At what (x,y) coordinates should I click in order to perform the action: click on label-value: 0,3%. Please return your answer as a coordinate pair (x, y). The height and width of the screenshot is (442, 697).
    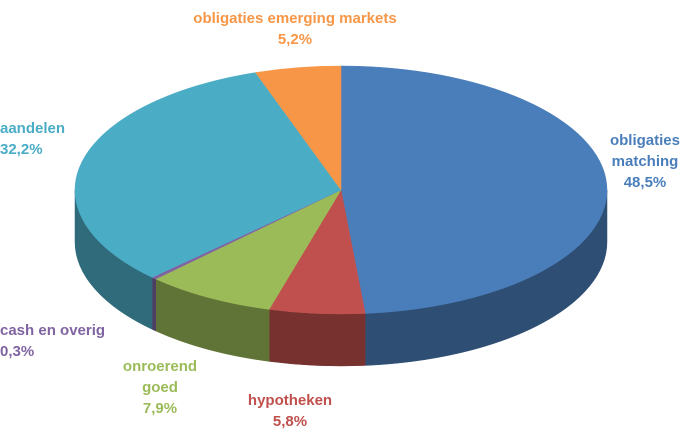
    Looking at the image, I should click on (17, 351).